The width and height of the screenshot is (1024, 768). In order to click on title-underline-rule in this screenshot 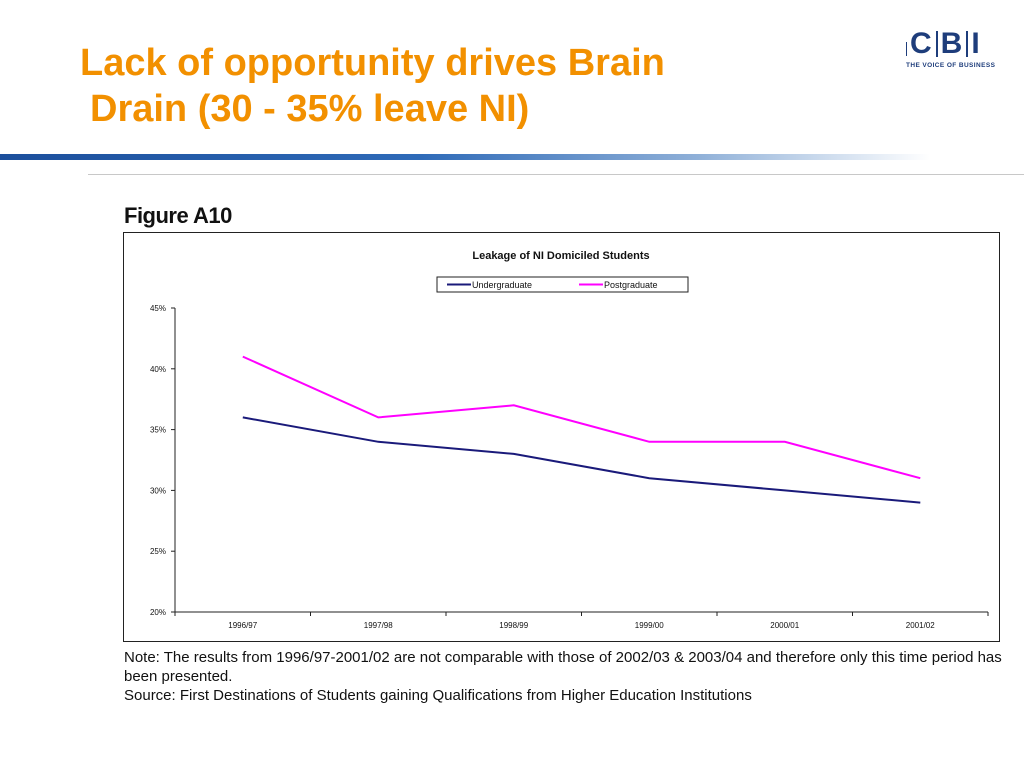, I will do `click(465, 157)`.